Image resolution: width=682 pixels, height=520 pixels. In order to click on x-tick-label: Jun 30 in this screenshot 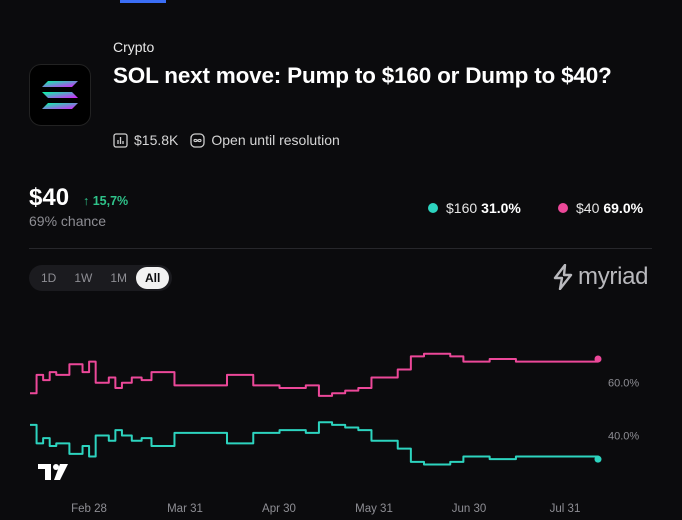, I will do `click(469, 509)`.